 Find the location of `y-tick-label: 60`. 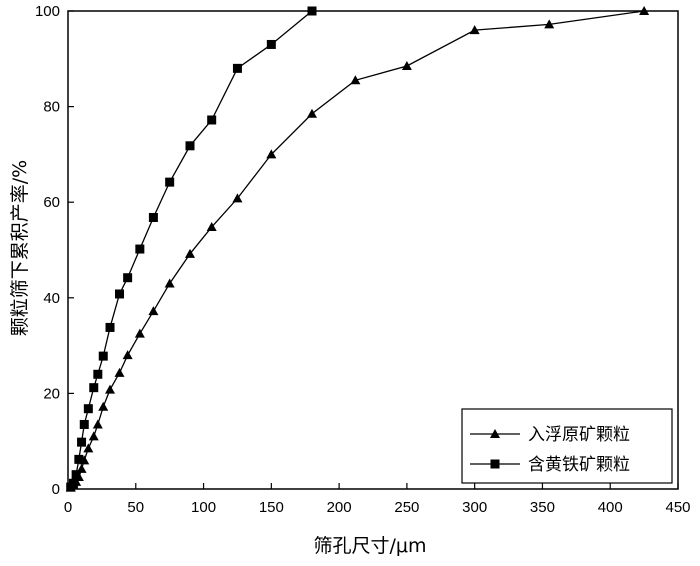

y-tick-label: 60 is located at coordinates (51, 202).